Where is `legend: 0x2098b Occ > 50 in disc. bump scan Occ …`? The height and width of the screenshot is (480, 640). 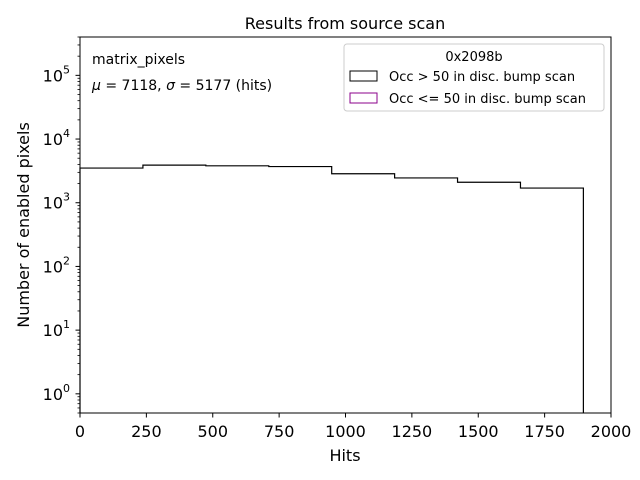 legend: 0x2098b Occ > 50 in disc. bump scan Occ … is located at coordinates (474, 77).